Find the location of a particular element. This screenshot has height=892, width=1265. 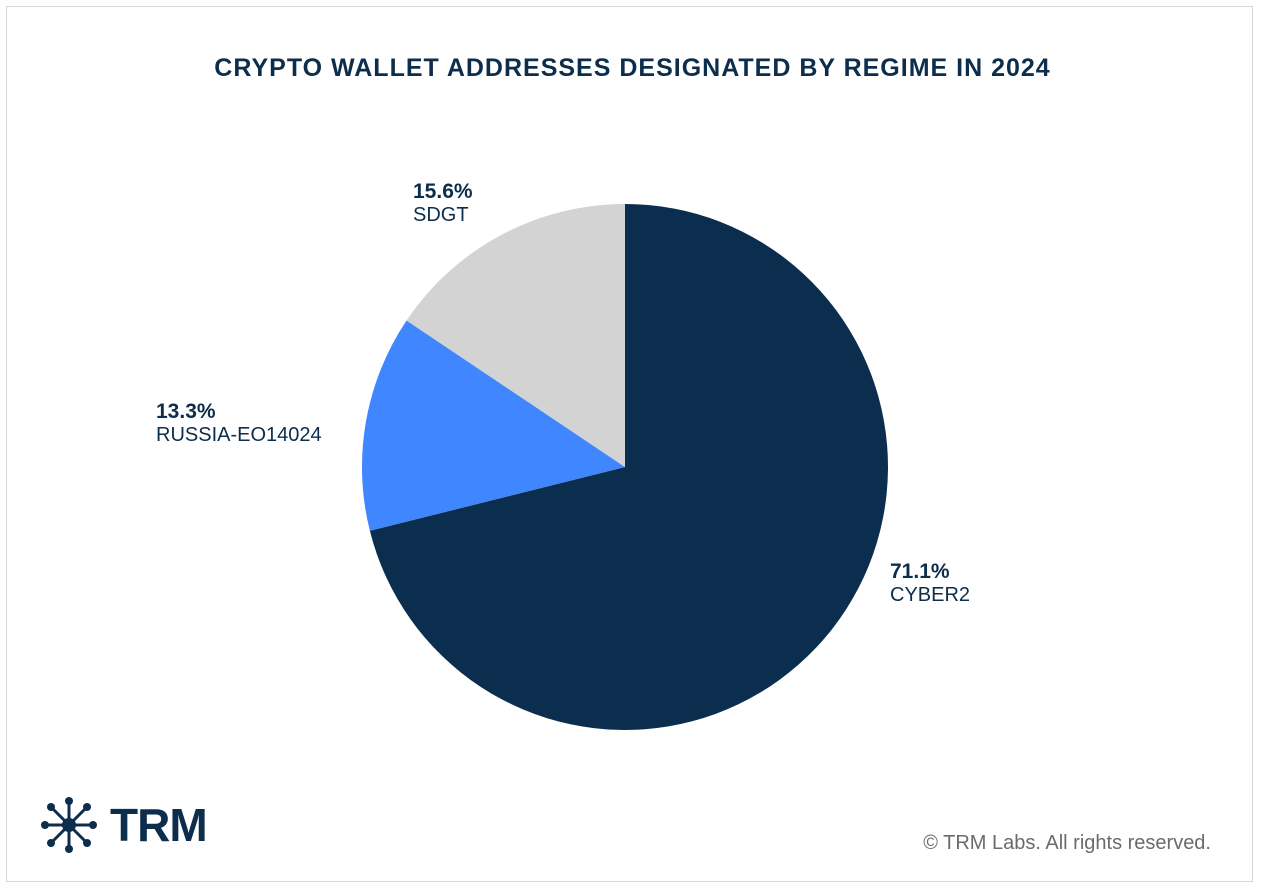

slice-value-label: 13.3% is located at coordinates (186, 411).